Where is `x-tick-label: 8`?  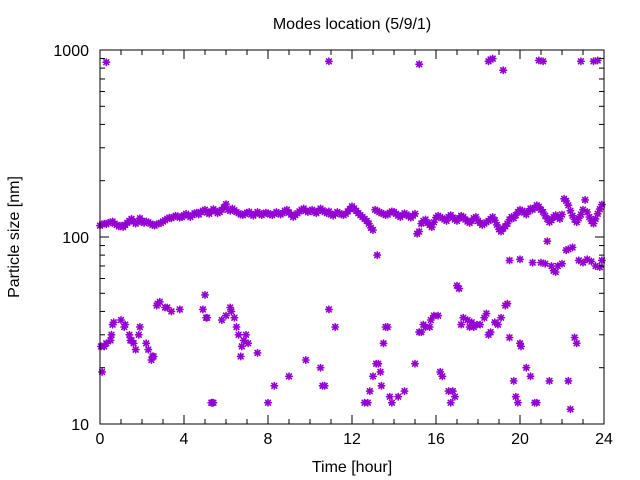
x-tick-label: 8 is located at coordinates (268, 439).